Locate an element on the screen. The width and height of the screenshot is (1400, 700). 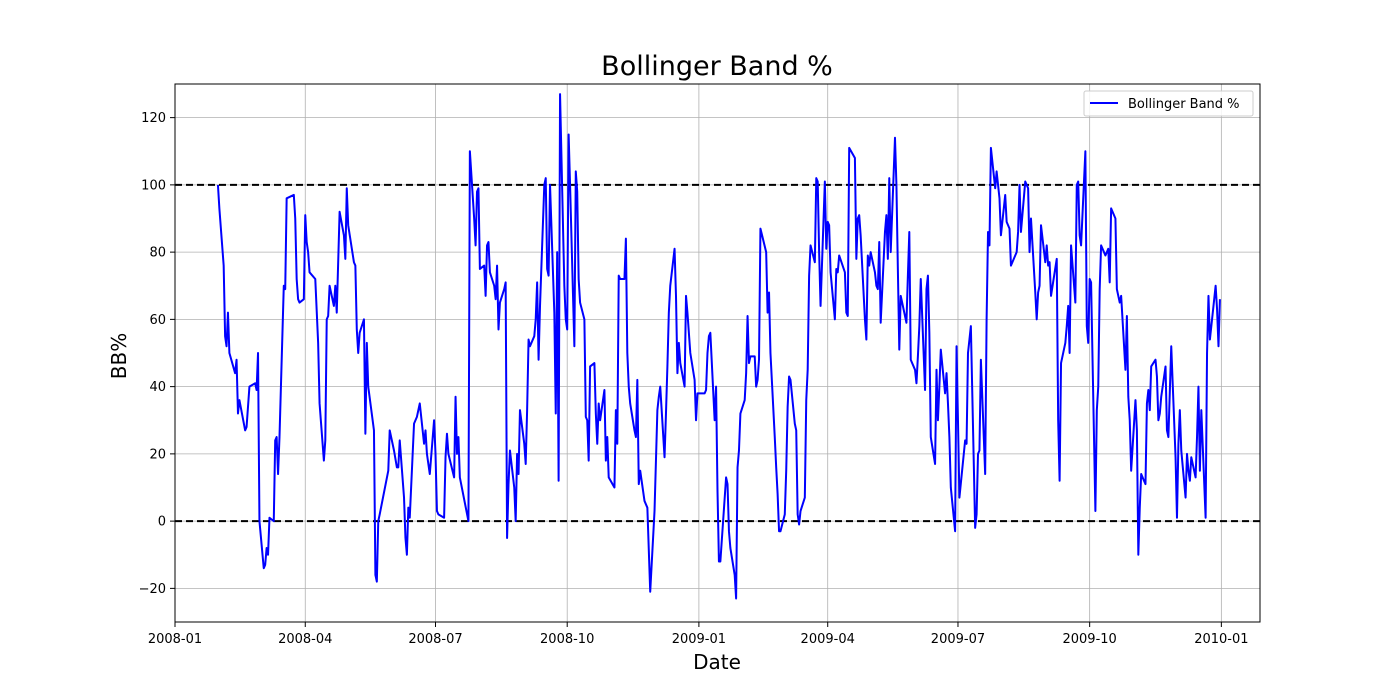
y-tick-label: 20 is located at coordinates (157, 454).